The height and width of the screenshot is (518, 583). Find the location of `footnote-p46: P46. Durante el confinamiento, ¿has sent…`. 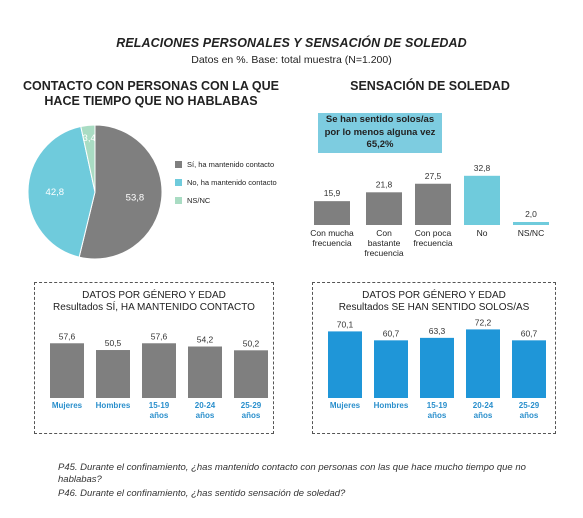

footnote-p46: P46. Durante el confinamiento, ¿has sent… is located at coordinates (202, 493).